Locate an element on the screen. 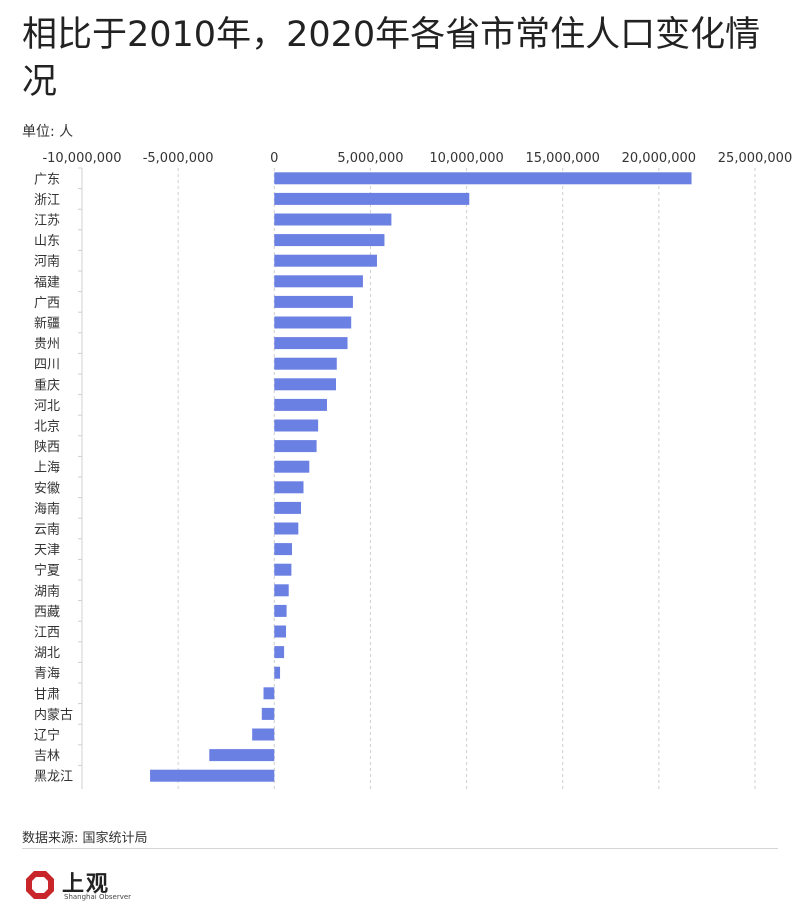 This screenshot has width=800, height=917. bar-四川 is located at coordinates (305, 363).